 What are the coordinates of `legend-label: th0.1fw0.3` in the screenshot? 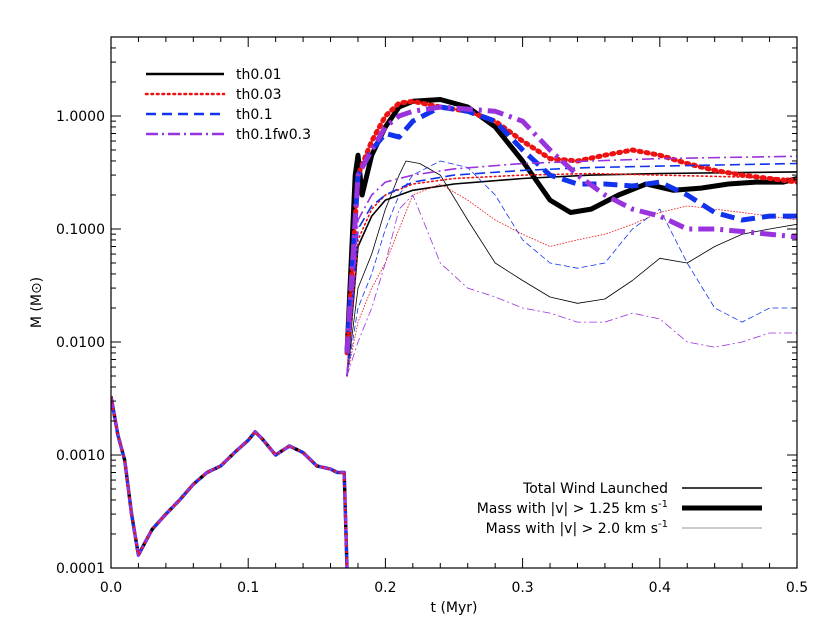 It's located at (273, 135).